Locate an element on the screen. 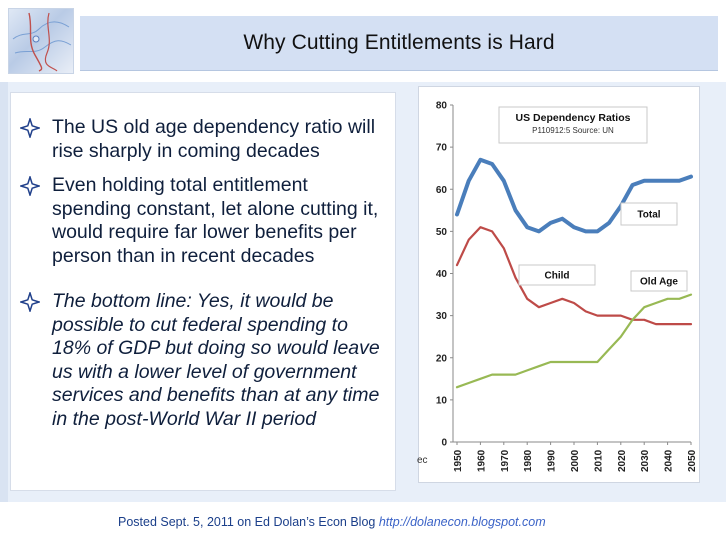  x-tick-label: 2040 is located at coordinates (669, 460).